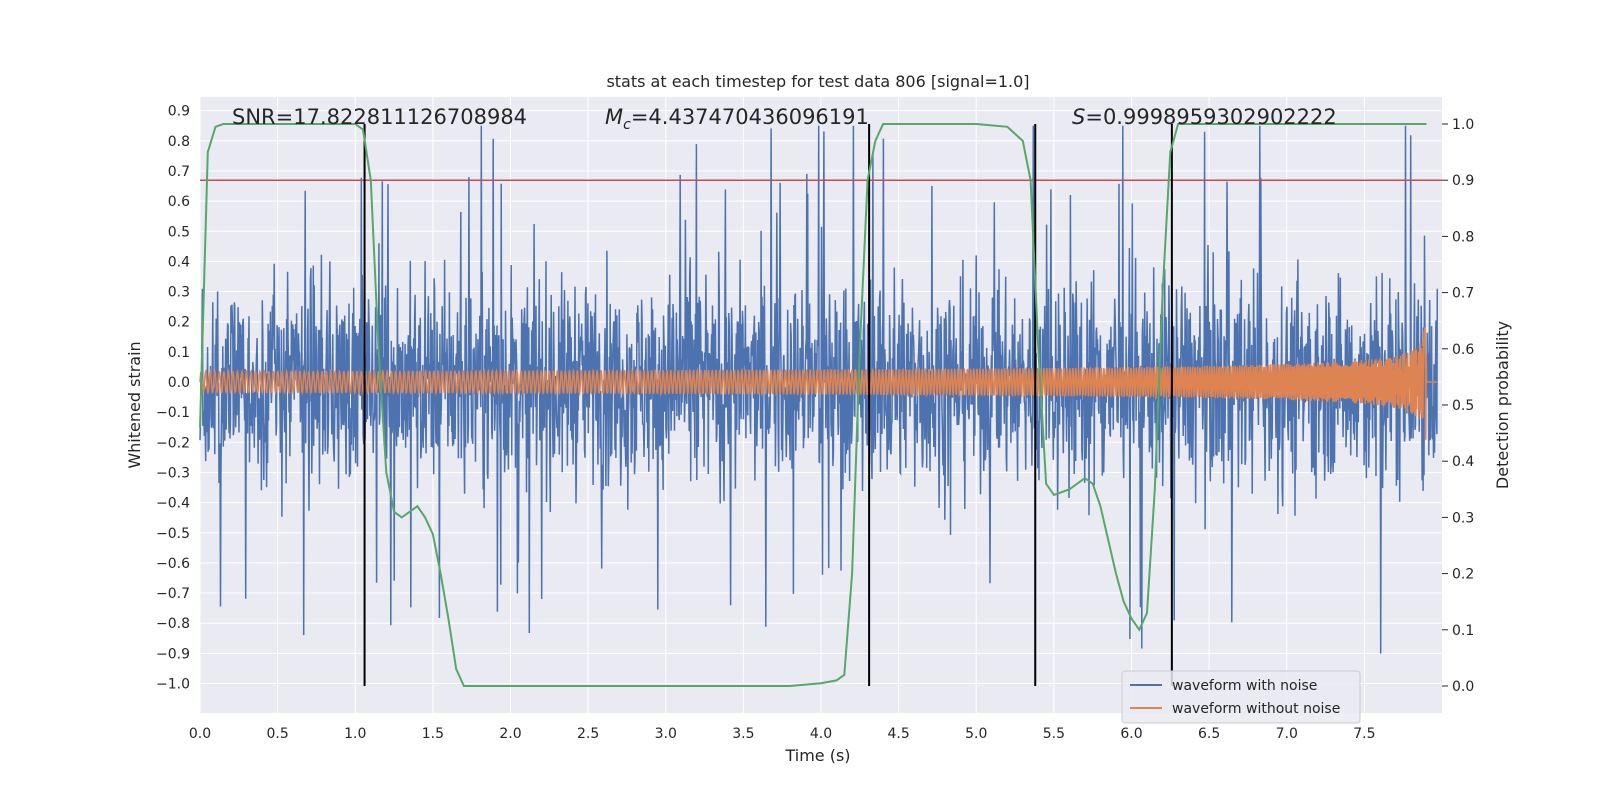  I want to click on y-tick-label: −0.3, so click(173, 473).